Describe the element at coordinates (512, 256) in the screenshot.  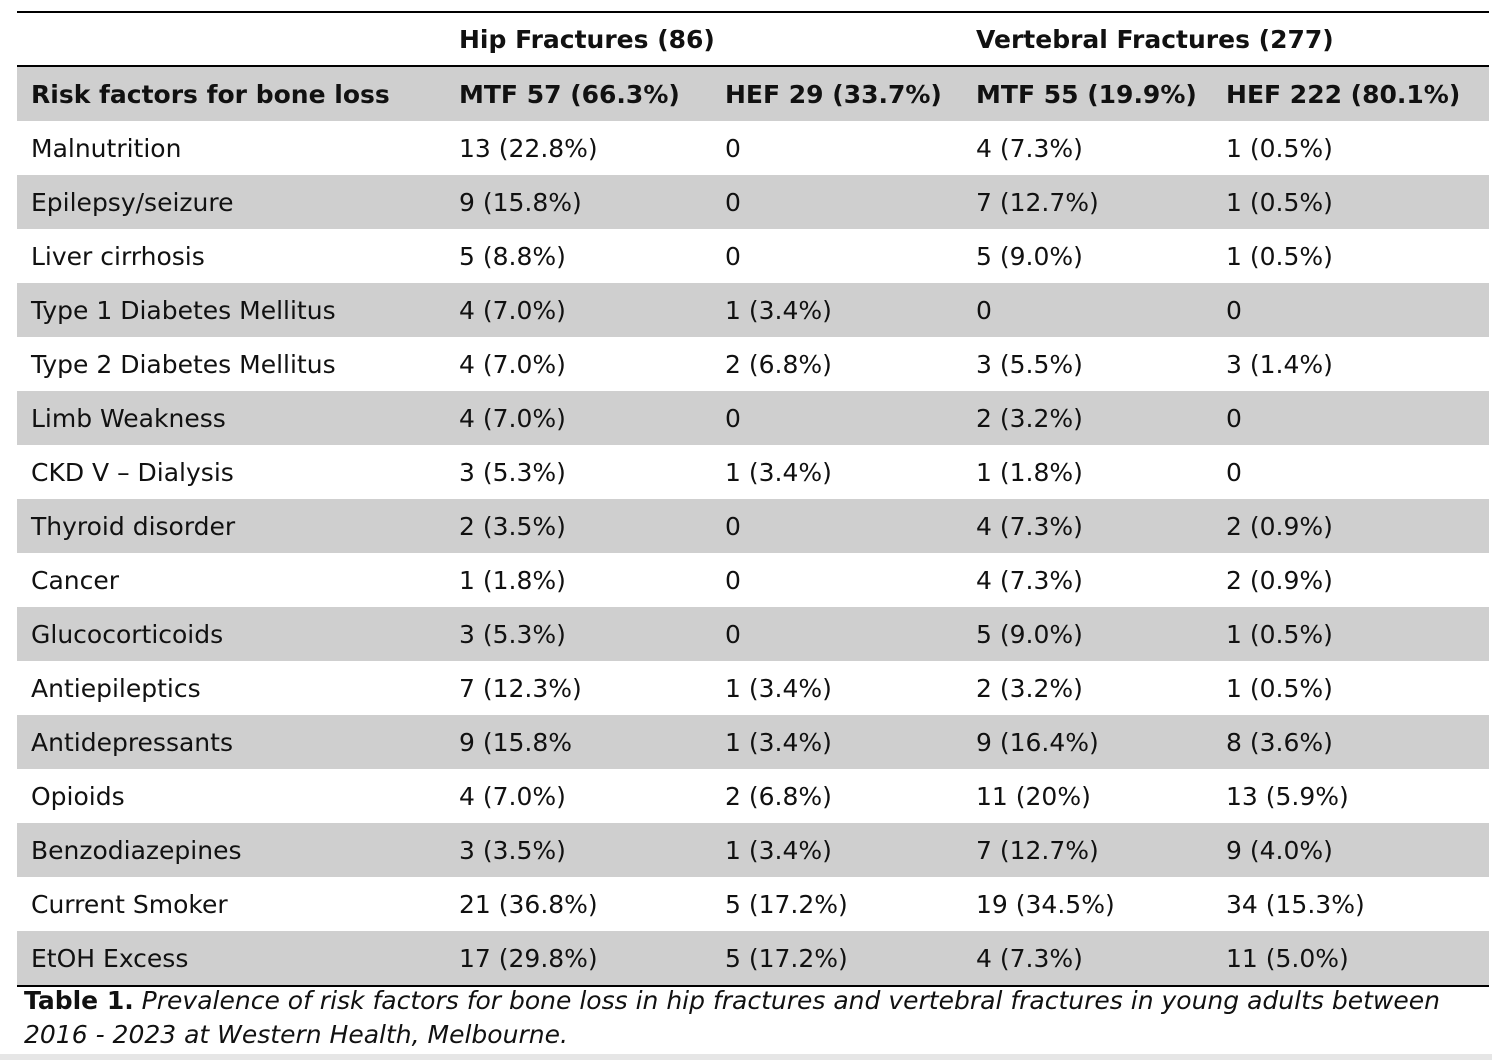
I see `hip-mtf-cell: 5 (8.8%)` at that location.